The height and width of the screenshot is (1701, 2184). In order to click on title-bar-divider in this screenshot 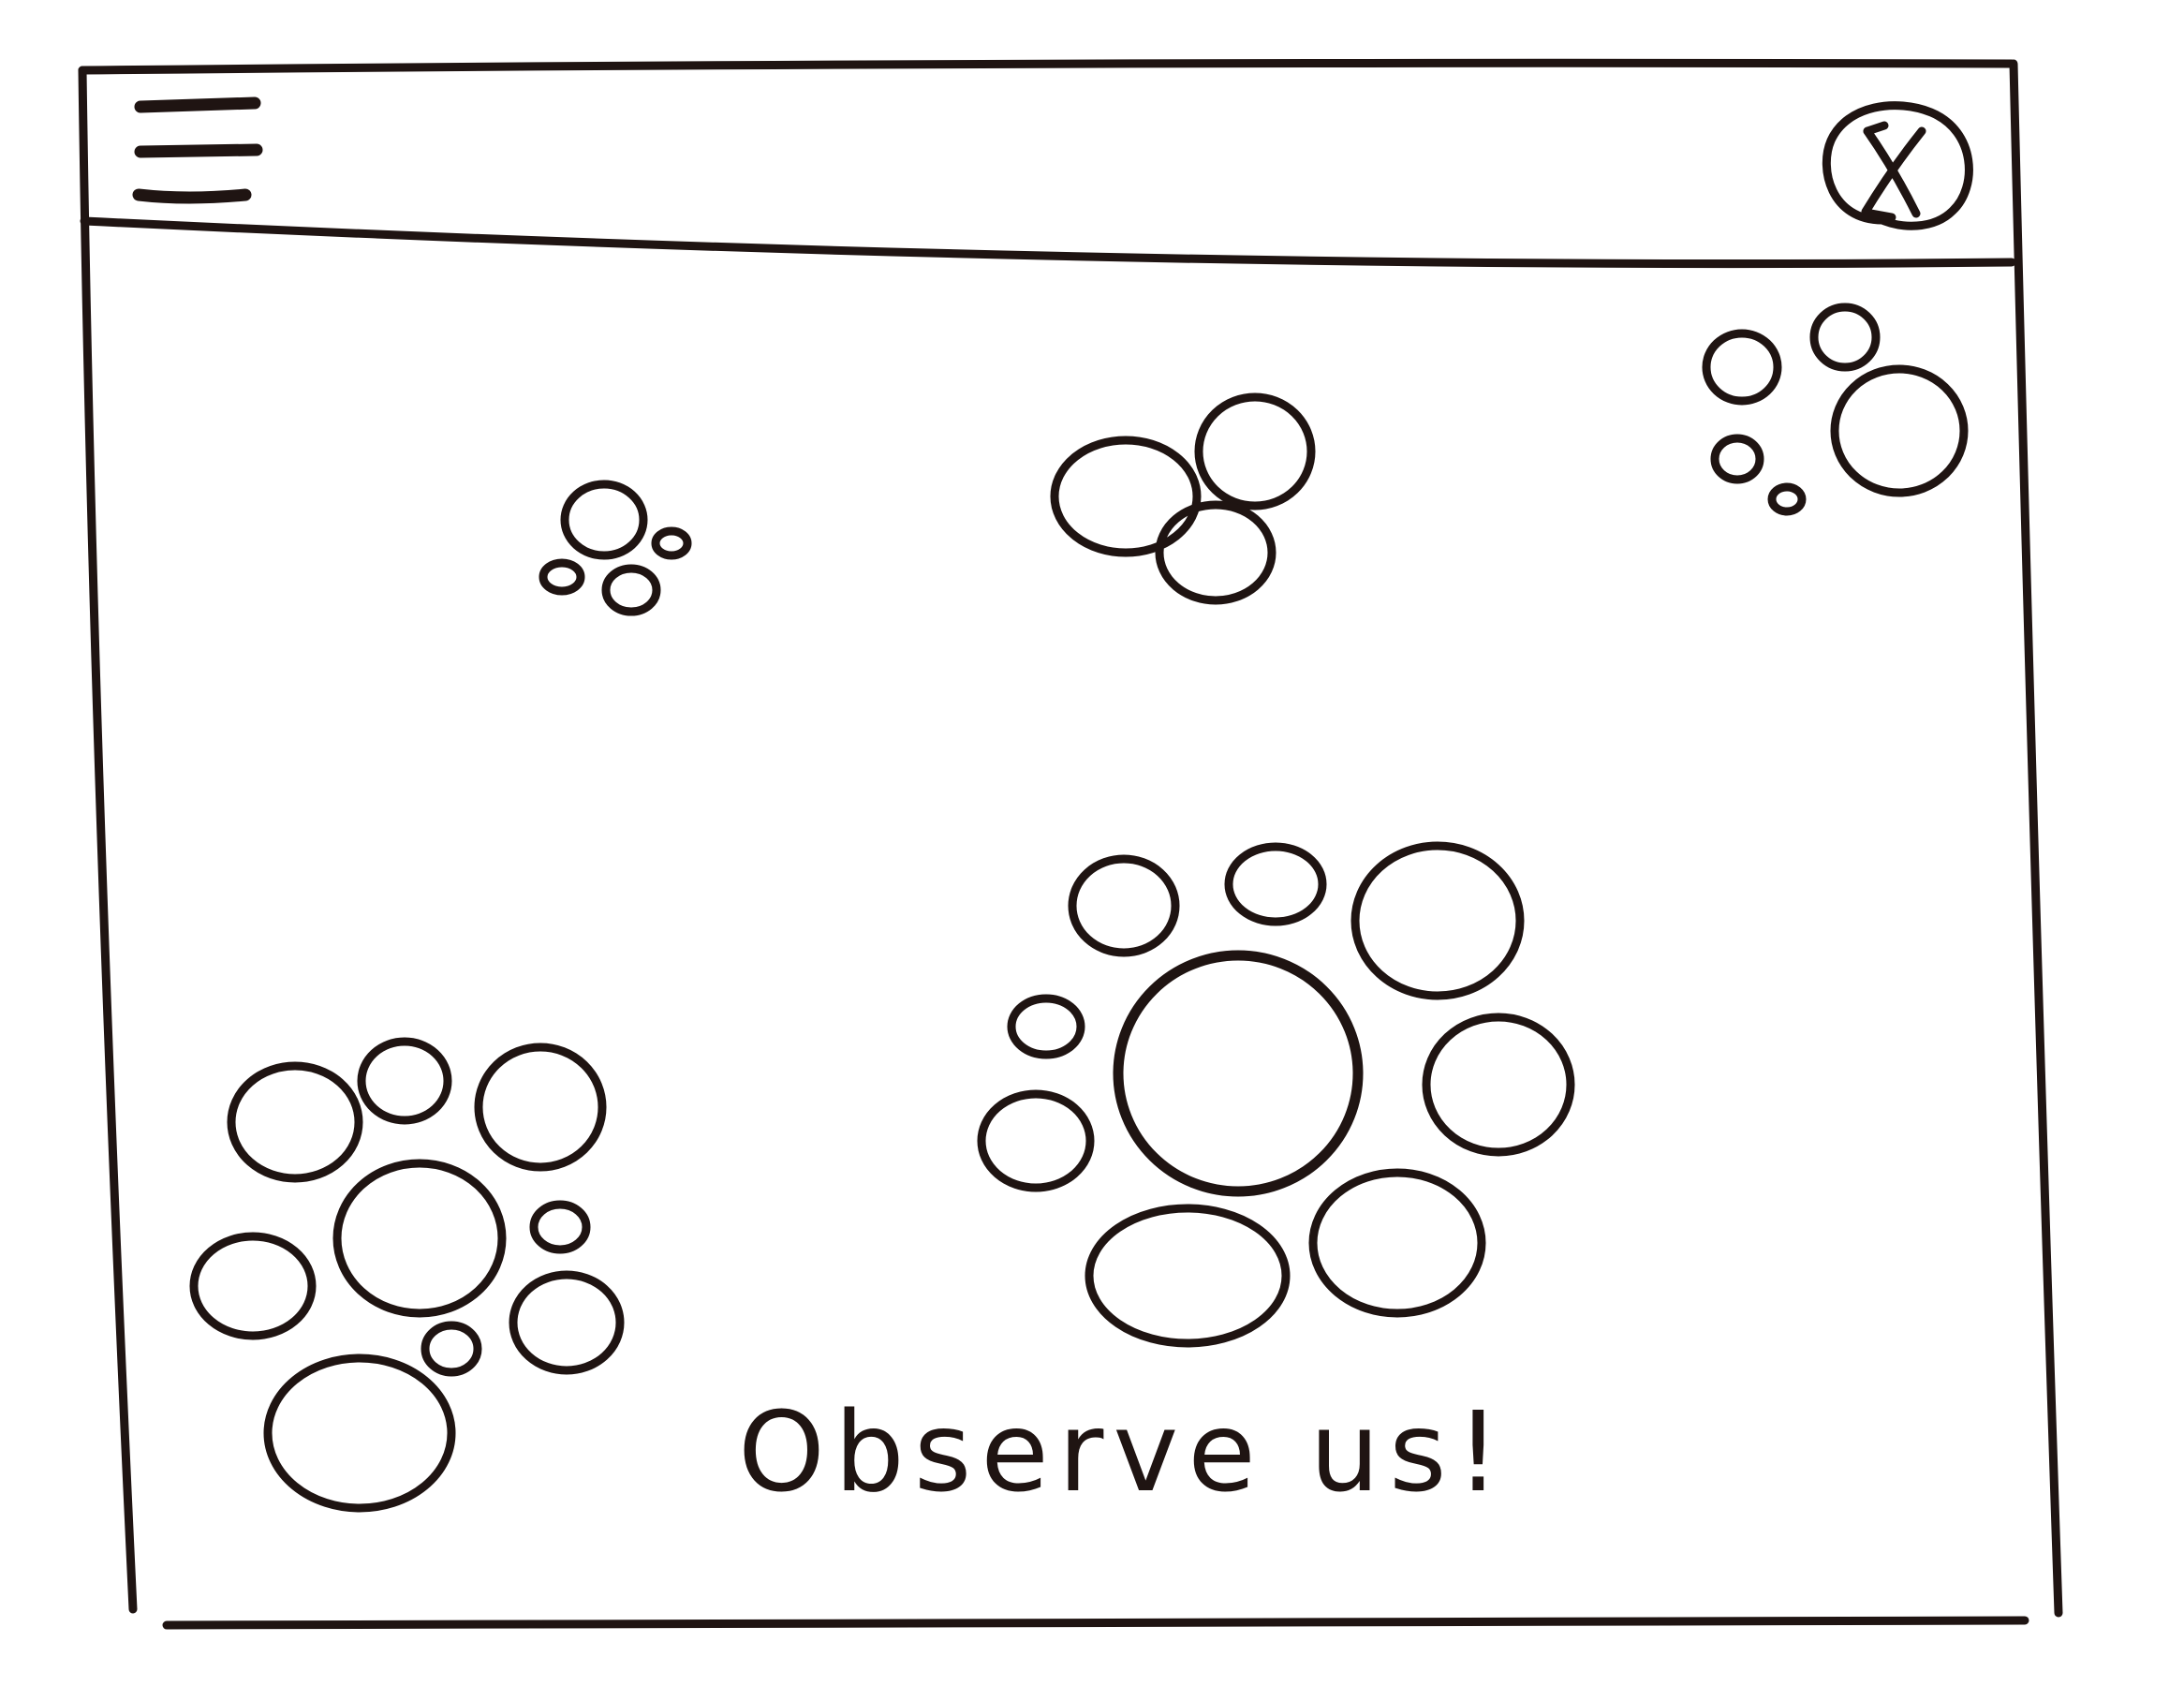, I will do `click(1048, 242)`.